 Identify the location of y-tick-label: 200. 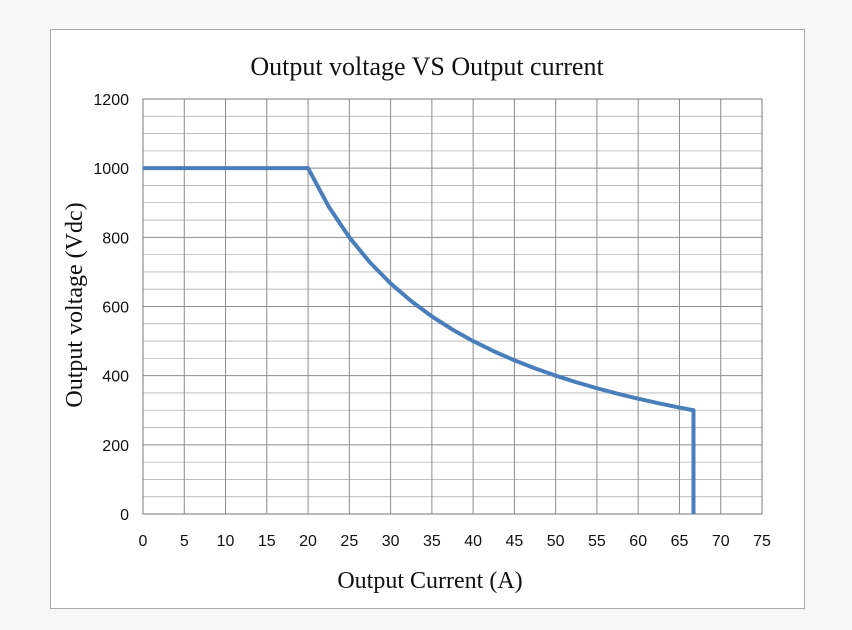
(115, 446).